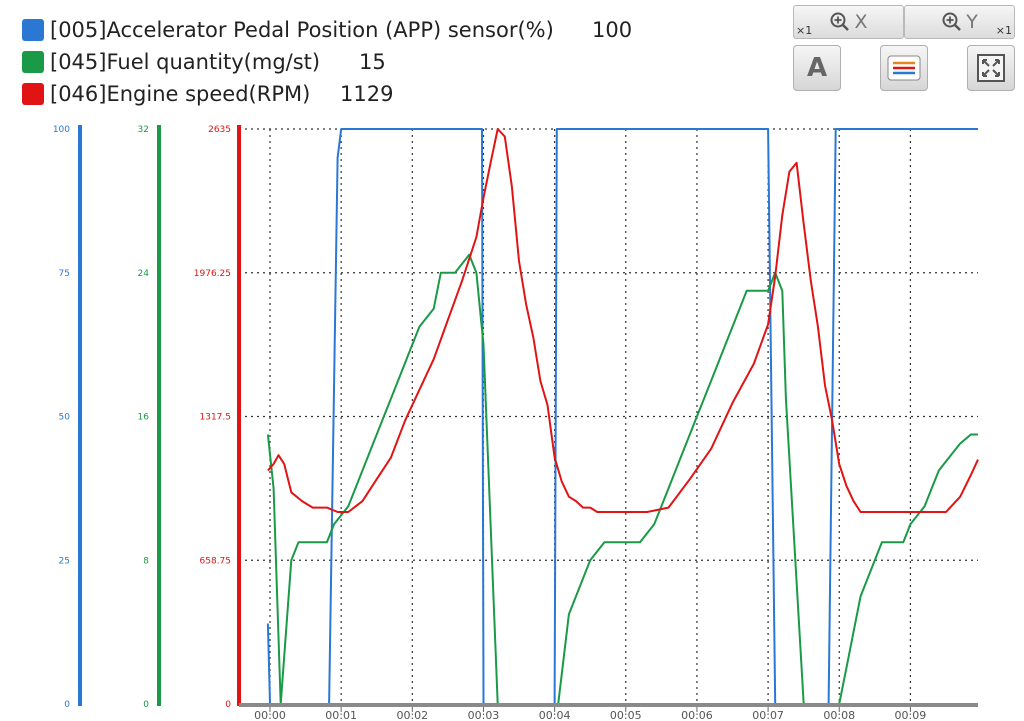 This screenshot has height=721, width=1024. I want to click on series-list-icon, so click(904, 68).